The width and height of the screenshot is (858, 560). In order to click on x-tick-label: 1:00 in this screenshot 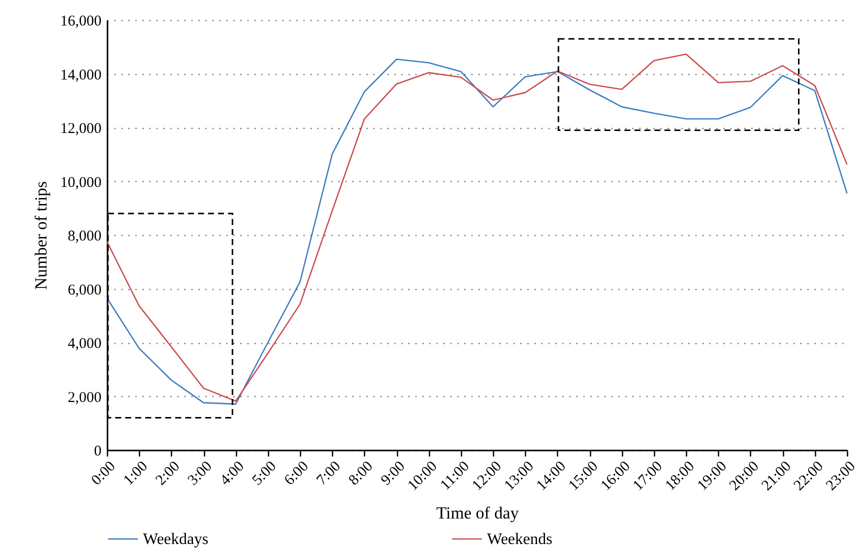, I will do `click(135, 473)`.